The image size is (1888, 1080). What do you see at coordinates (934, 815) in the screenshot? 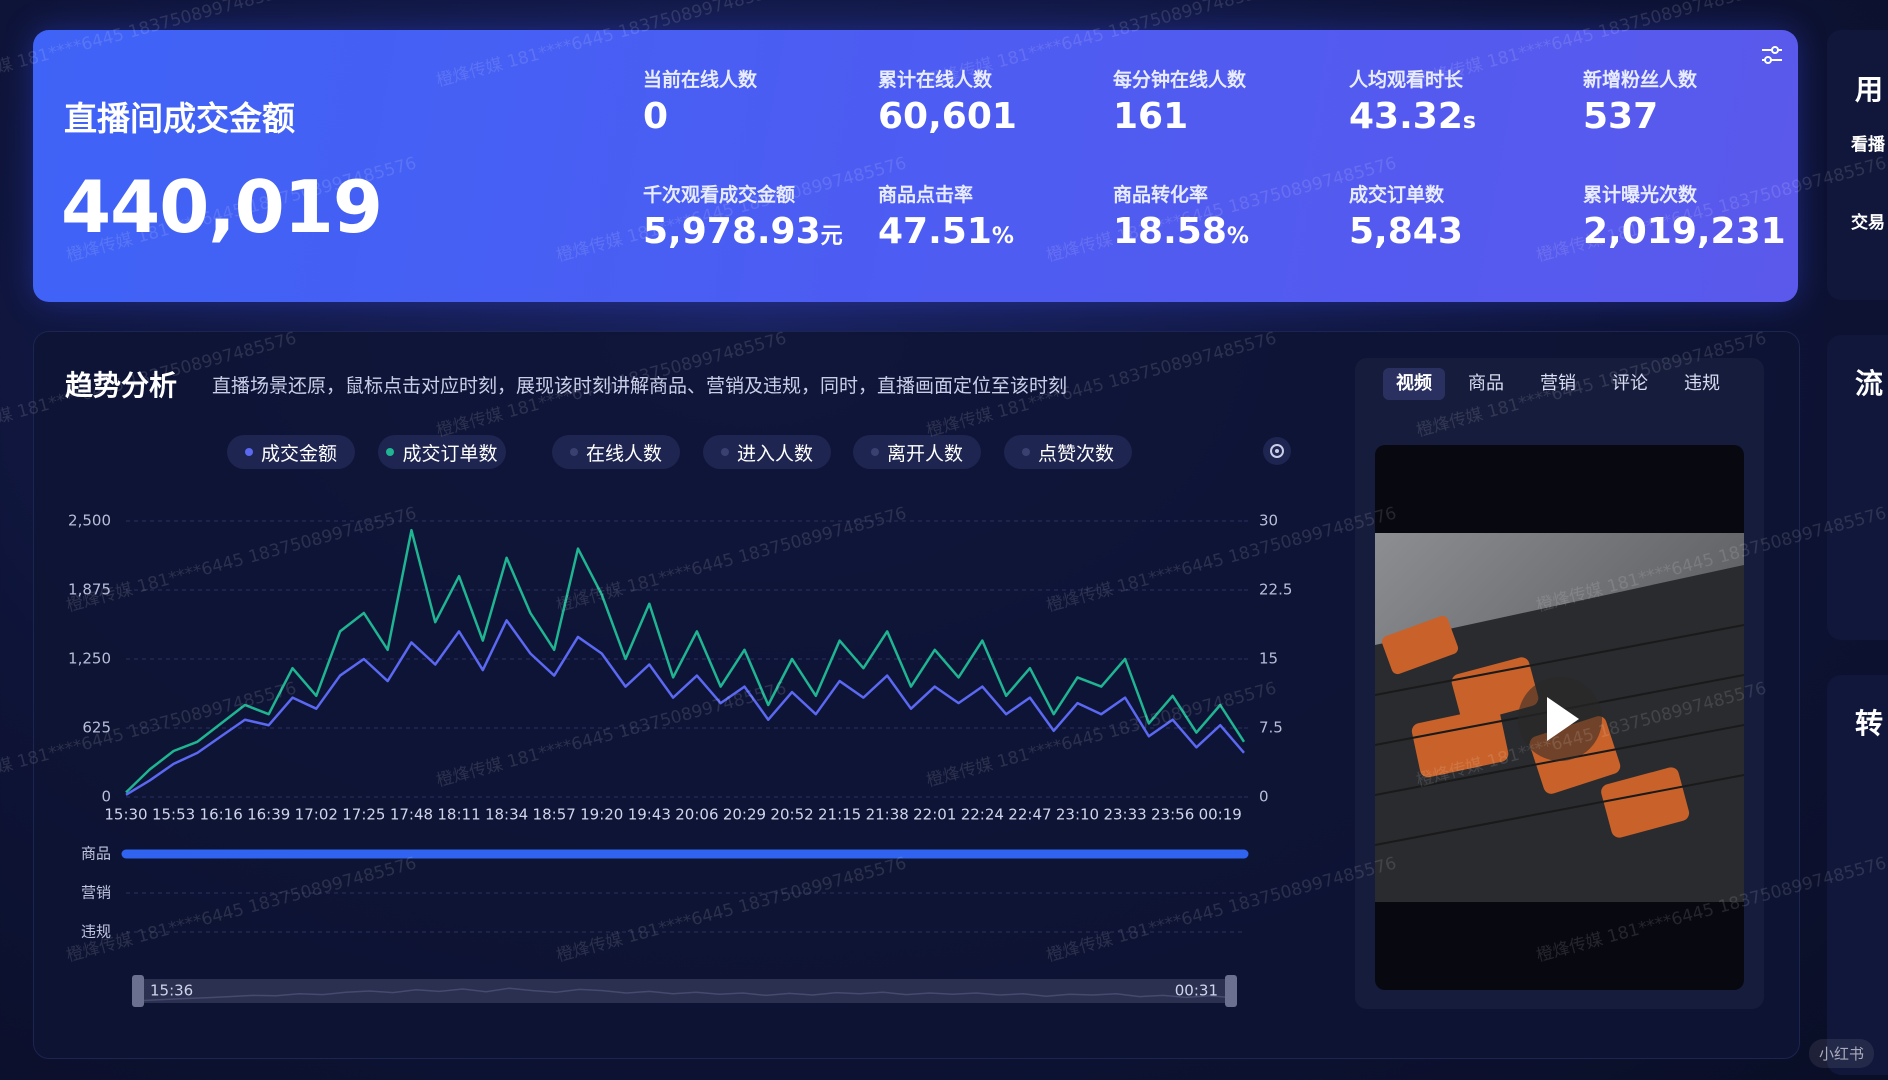
I see `x-tick-label: 22:01` at bounding box center [934, 815].